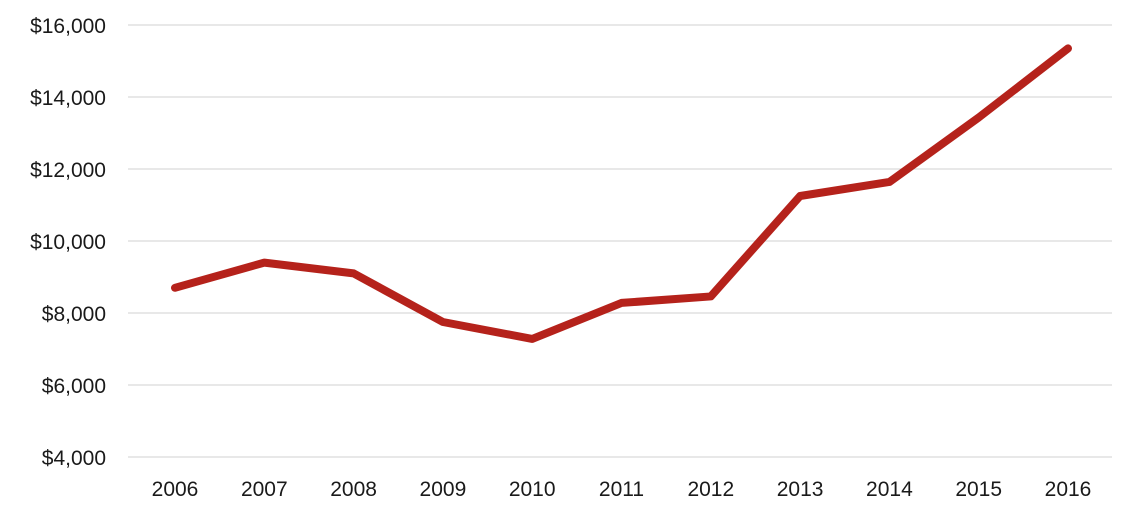  What do you see at coordinates (443, 489) in the screenshot?
I see `x-tick-label: 2009` at bounding box center [443, 489].